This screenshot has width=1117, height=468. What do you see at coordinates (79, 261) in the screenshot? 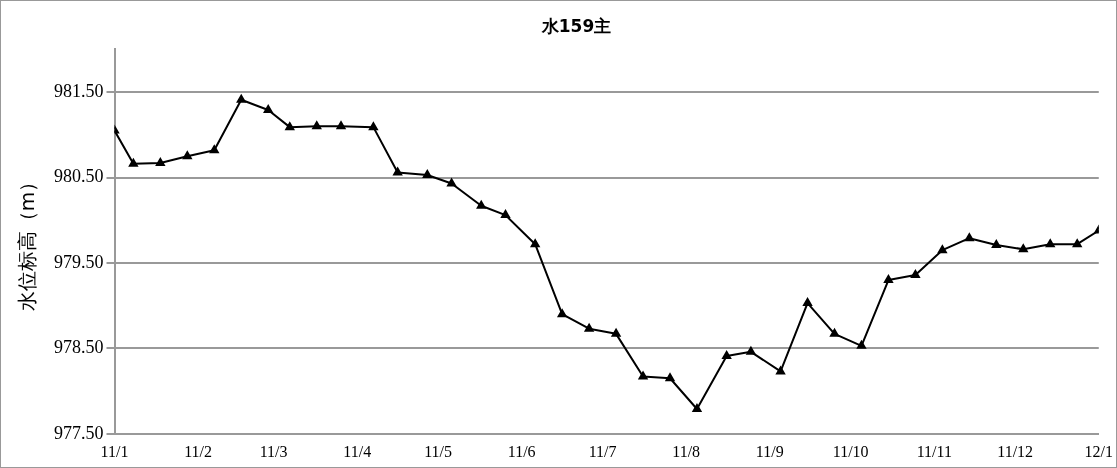
I see `y-tick-label: 979.50` at bounding box center [79, 261].